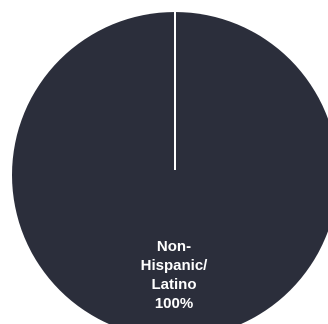 Image resolution: width=328 pixels, height=324 pixels. What do you see at coordinates (174, 246) in the screenshot?
I see `pie-slice-category-line: Non-` at bounding box center [174, 246].